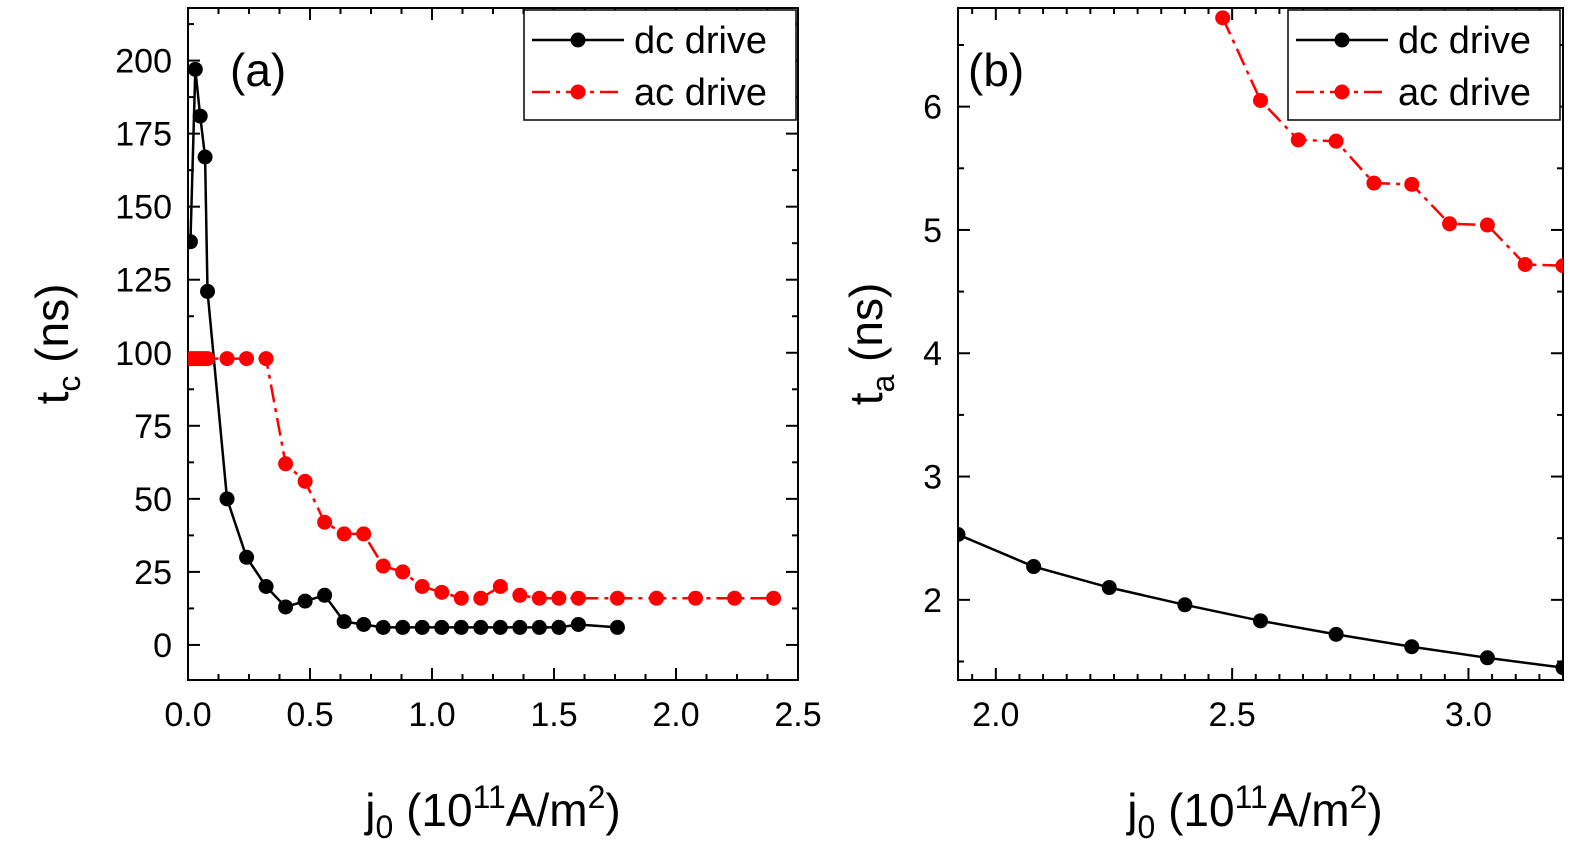 This screenshot has width=1571, height=861. I want to click on x-tick-label: 0.0, so click(187, 715).